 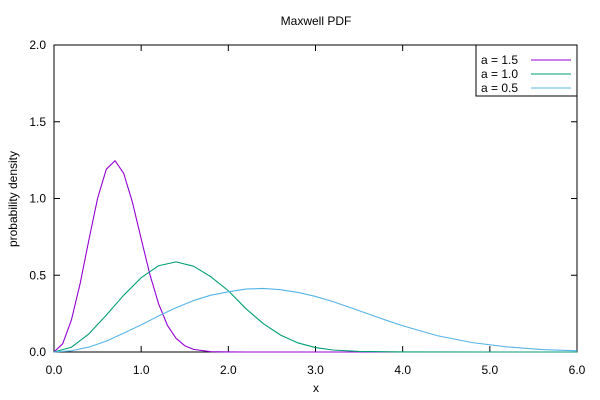 What do you see at coordinates (37, 122) in the screenshot?
I see `y-tick-label: 1.5` at bounding box center [37, 122].